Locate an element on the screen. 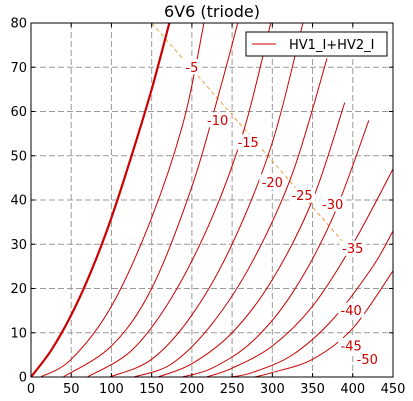 The height and width of the screenshot is (401, 413). y-tick-label: 40 is located at coordinates (18, 201).